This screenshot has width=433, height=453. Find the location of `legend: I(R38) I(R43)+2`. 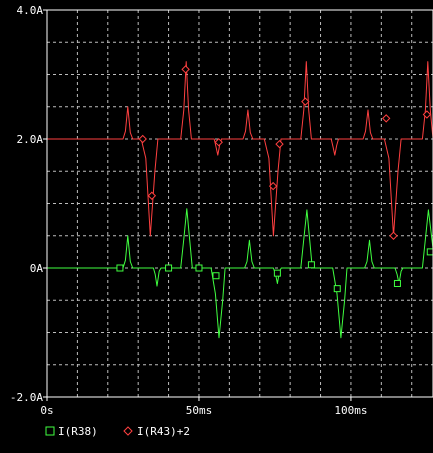

legend: I(R38) I(R43)+2 is located at coordinates (117, 431).